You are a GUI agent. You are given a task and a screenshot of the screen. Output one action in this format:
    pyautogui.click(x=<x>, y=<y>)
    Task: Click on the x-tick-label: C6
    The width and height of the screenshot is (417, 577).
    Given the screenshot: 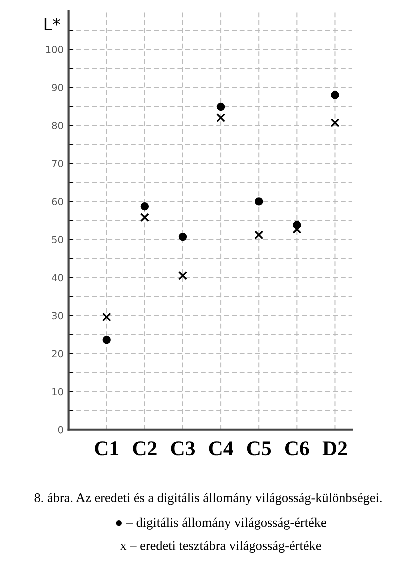 What is the action you would take?
    pyautogui.click(x=297, y=449)
    